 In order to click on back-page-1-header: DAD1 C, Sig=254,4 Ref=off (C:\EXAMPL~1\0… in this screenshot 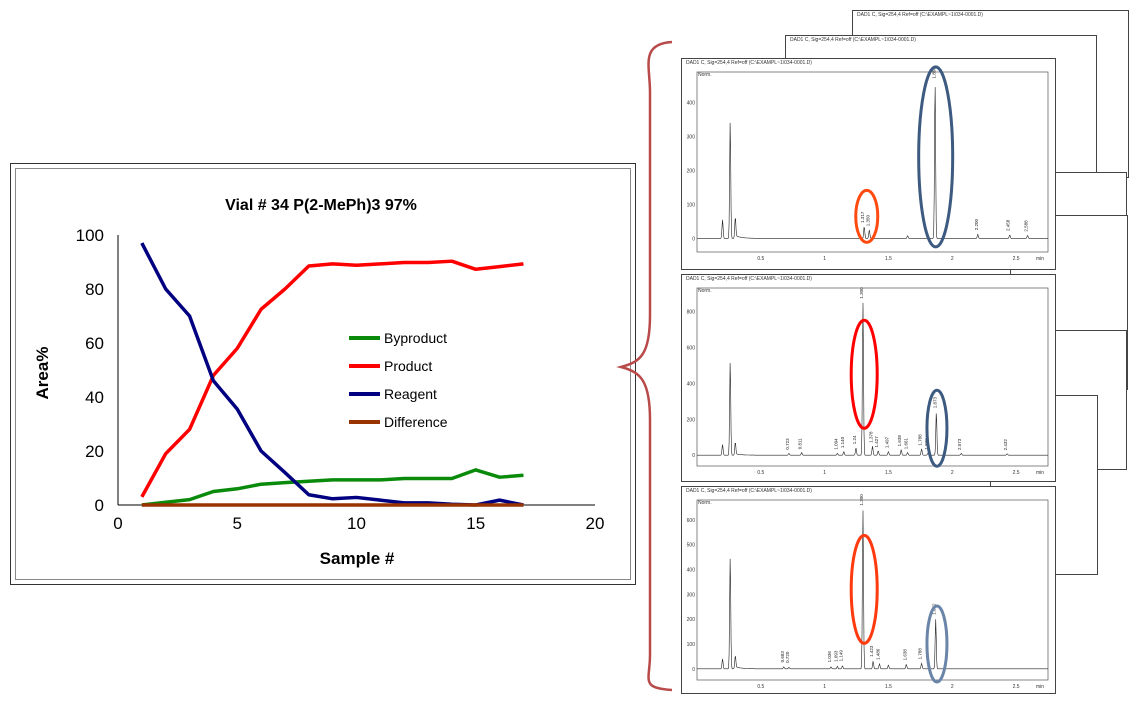, I will do `click(920, 15)`.